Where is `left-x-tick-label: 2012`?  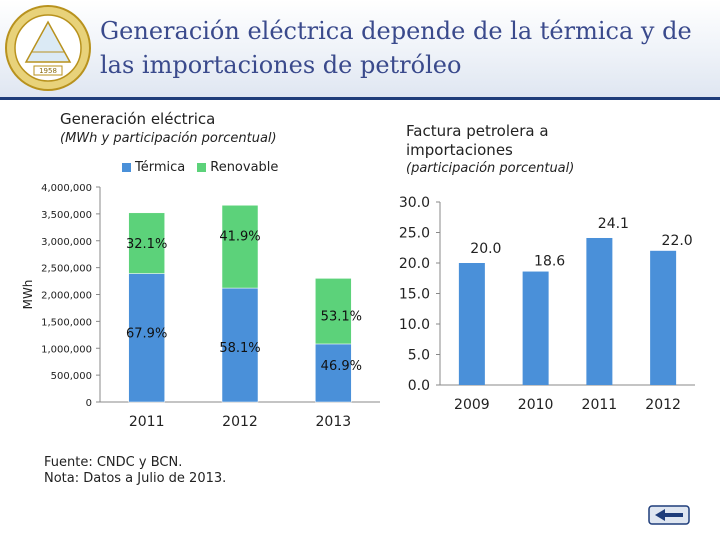 left-x-tick-label: 2012 is located at coordinates (240, 422).